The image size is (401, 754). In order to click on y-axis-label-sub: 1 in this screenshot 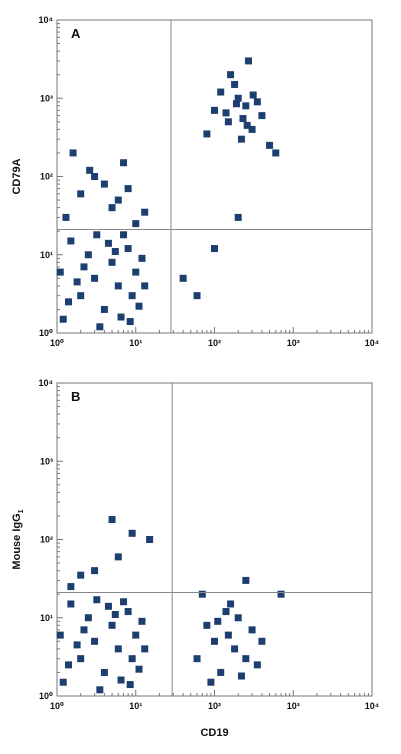, I will do `click(21, 511)`.